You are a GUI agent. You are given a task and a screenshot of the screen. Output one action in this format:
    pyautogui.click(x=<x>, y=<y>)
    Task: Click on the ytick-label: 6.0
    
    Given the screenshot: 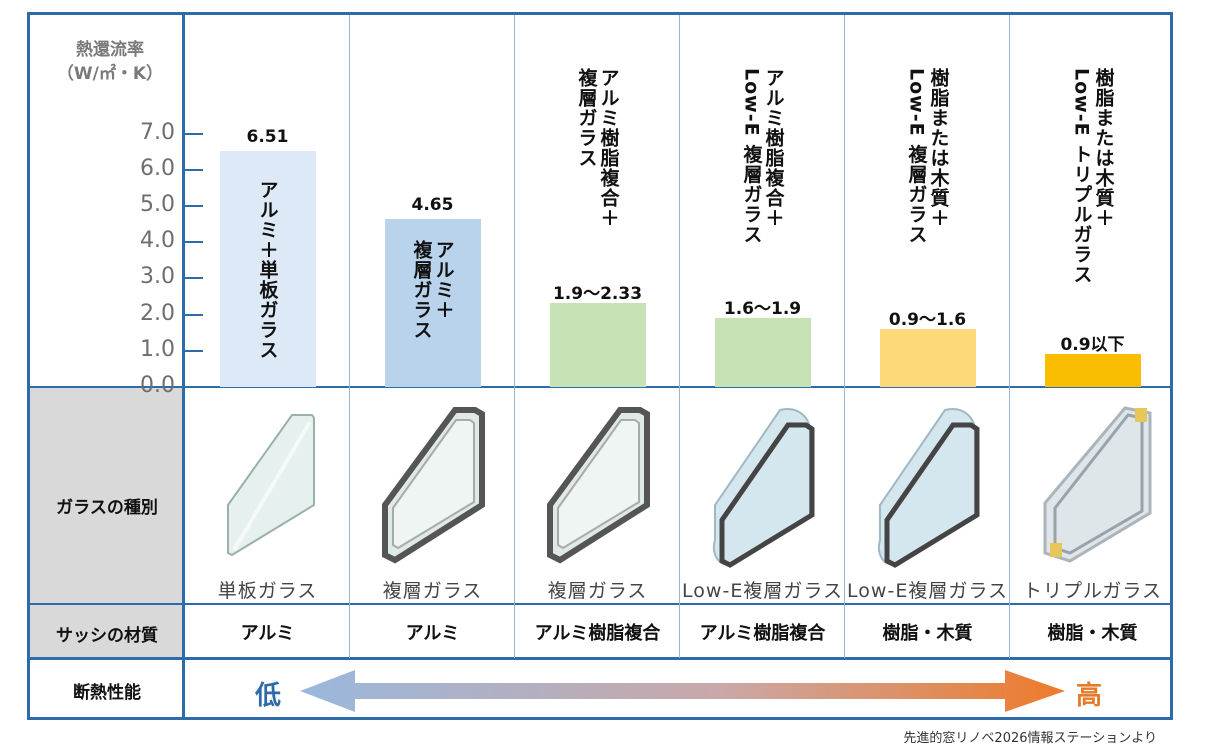 What is the action you would take?
    pyautogui.click(x=157, y=168)
    